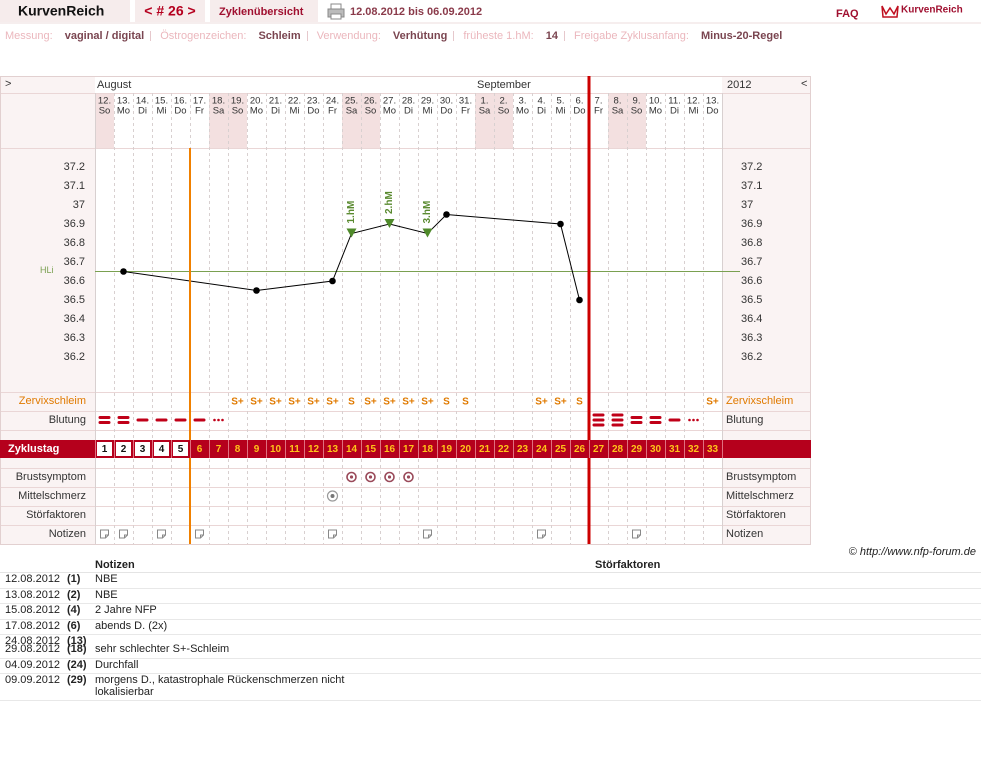 This screenshot has width=981, height=758. Describe the element at coordinates (693, 111) in the screenshot. I see `day-weekday: Mi` at that location.